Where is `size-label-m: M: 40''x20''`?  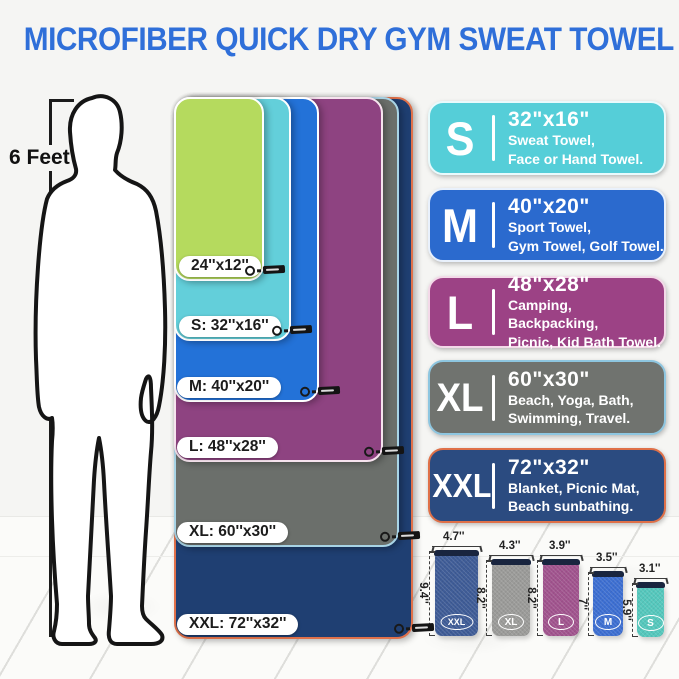 size-label-m: M: 40''x20'' is located at coordinates (229, 387).